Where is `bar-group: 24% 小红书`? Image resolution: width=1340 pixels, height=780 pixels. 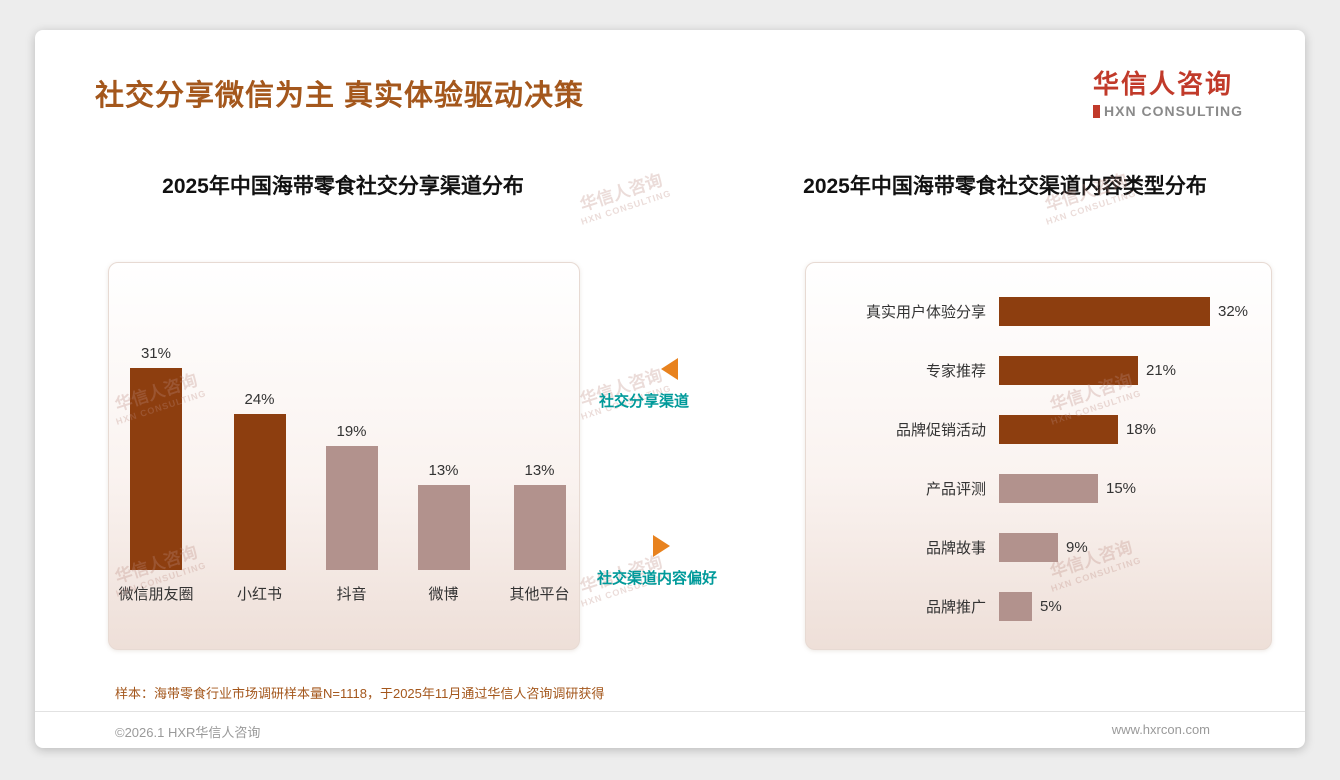 bar-group: 24% 小红书 is located at coordinates (259, 497).